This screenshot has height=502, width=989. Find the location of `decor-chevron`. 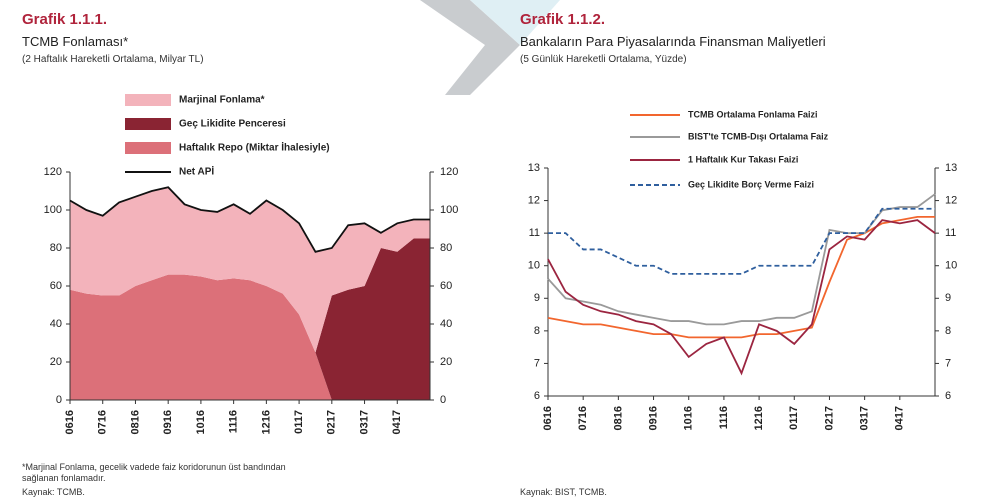

decor-chevron is located at coordinates (470, 47).